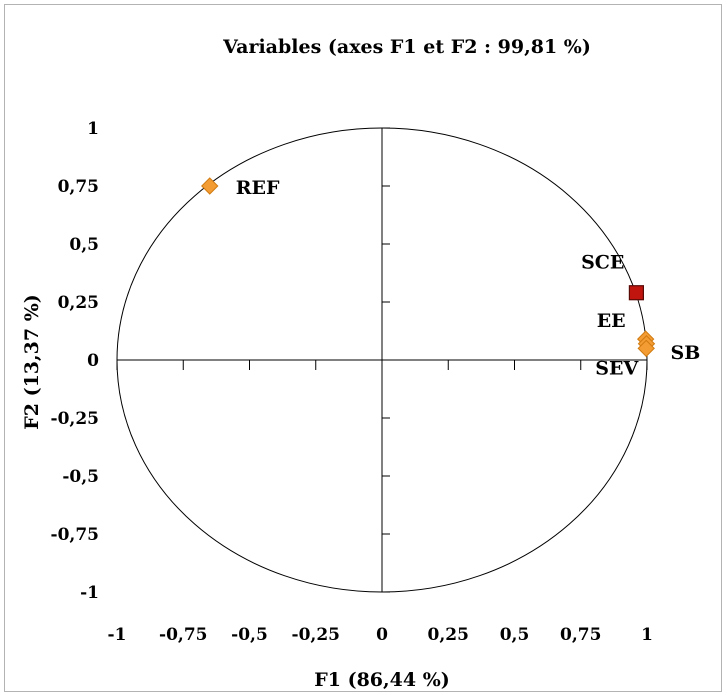  Describe the element at coordinates (448, 635) in the screenshot. I see `x-tick-label: 0,25` at that location.